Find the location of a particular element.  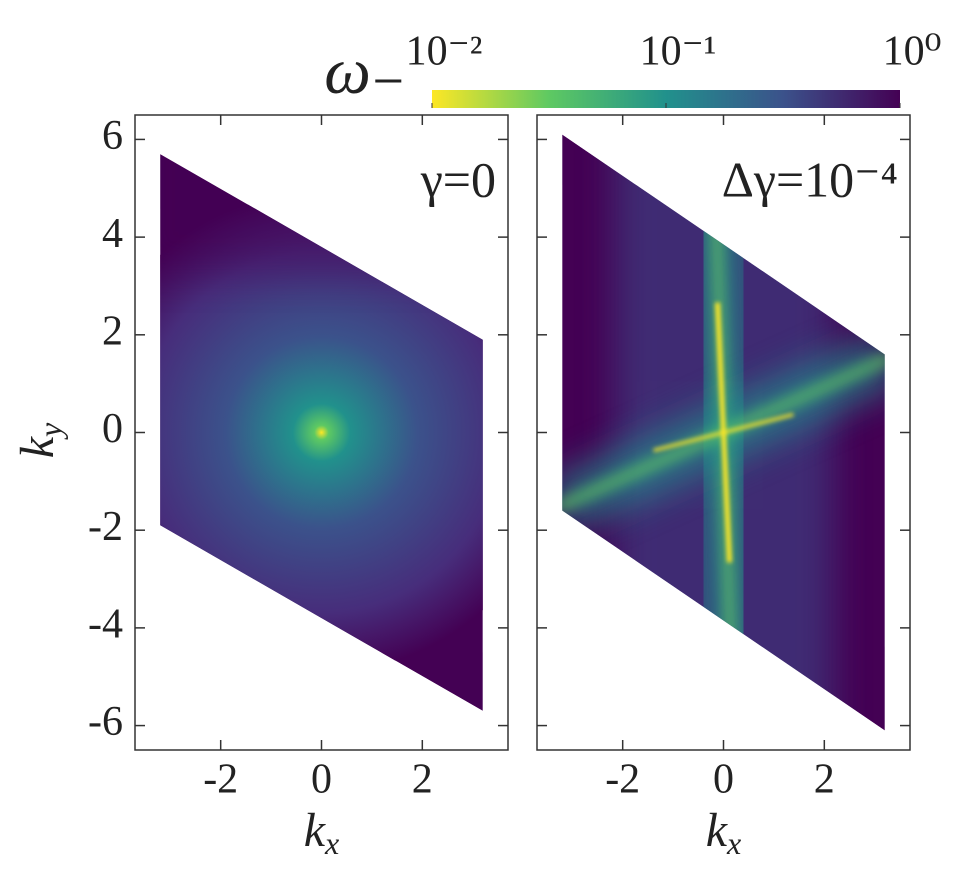

y-axis-label: ky is located at coordinates (39, 440).